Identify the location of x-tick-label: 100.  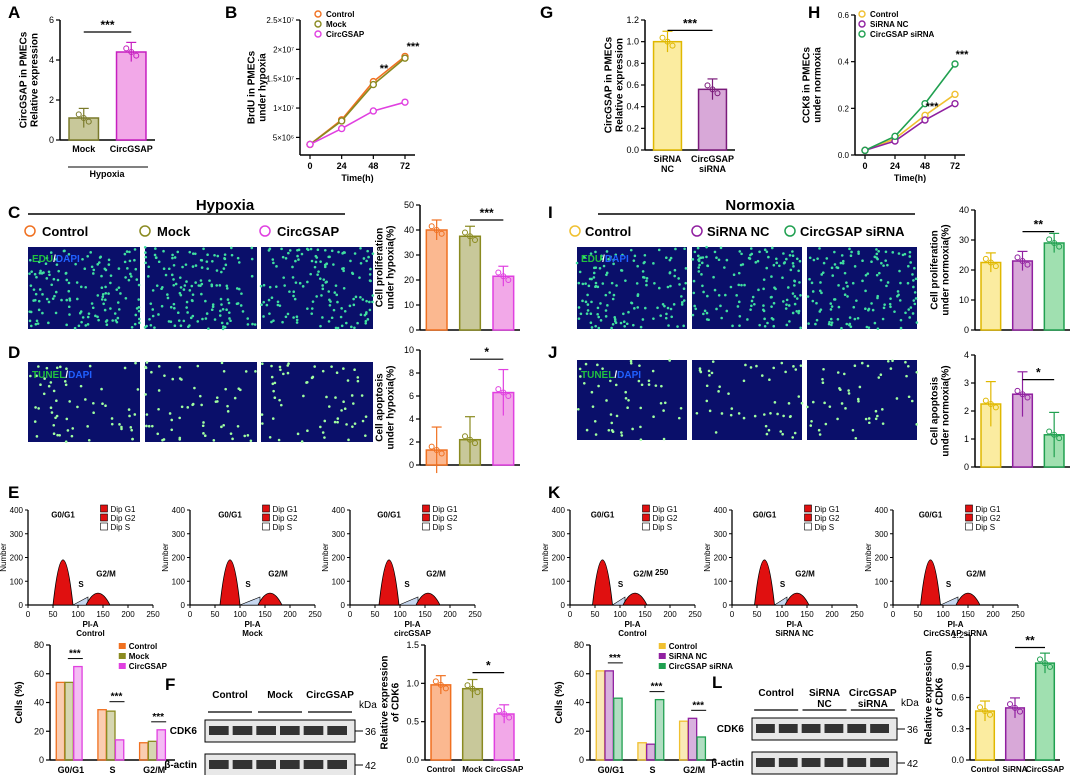
(240, 614).